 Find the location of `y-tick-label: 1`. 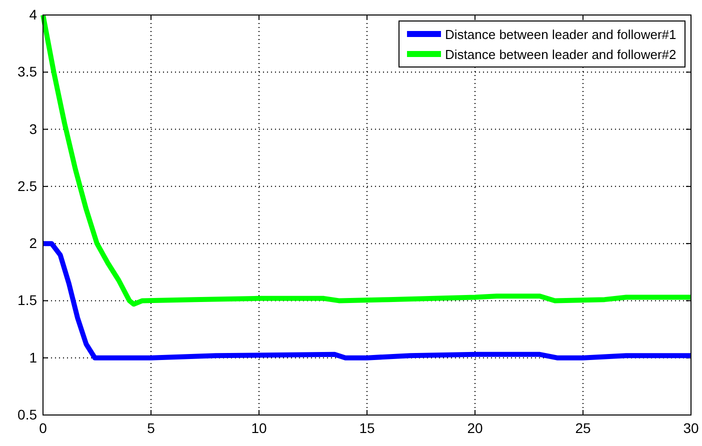

y-tick-label: 1 is located at coordinates (33, 357).